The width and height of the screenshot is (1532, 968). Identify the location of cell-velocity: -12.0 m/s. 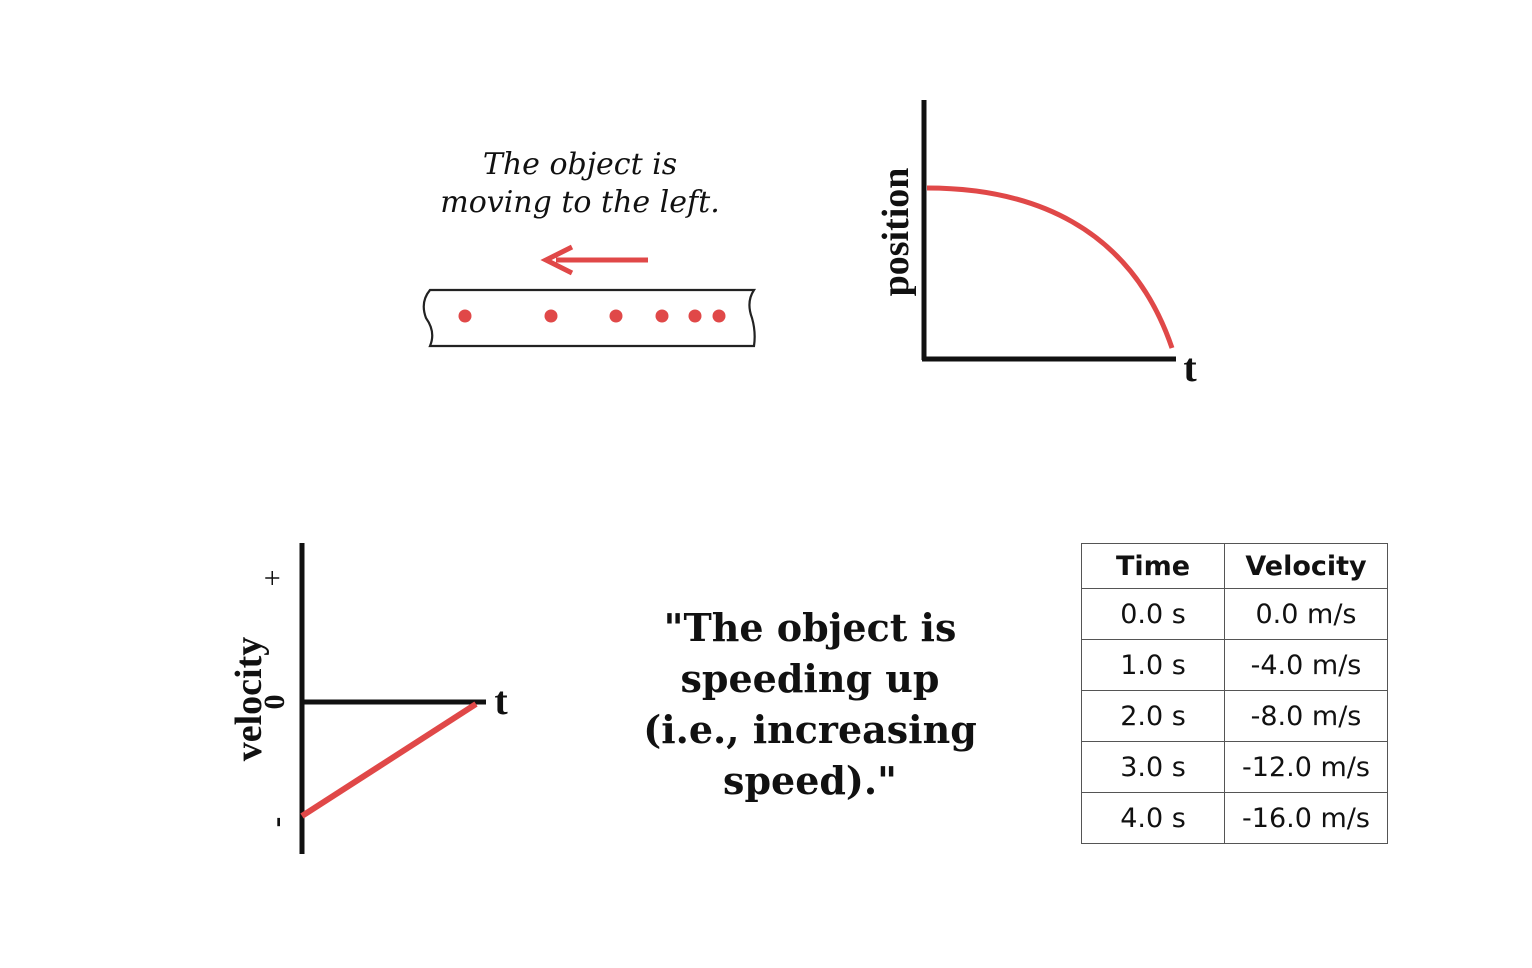
(1306, 767).